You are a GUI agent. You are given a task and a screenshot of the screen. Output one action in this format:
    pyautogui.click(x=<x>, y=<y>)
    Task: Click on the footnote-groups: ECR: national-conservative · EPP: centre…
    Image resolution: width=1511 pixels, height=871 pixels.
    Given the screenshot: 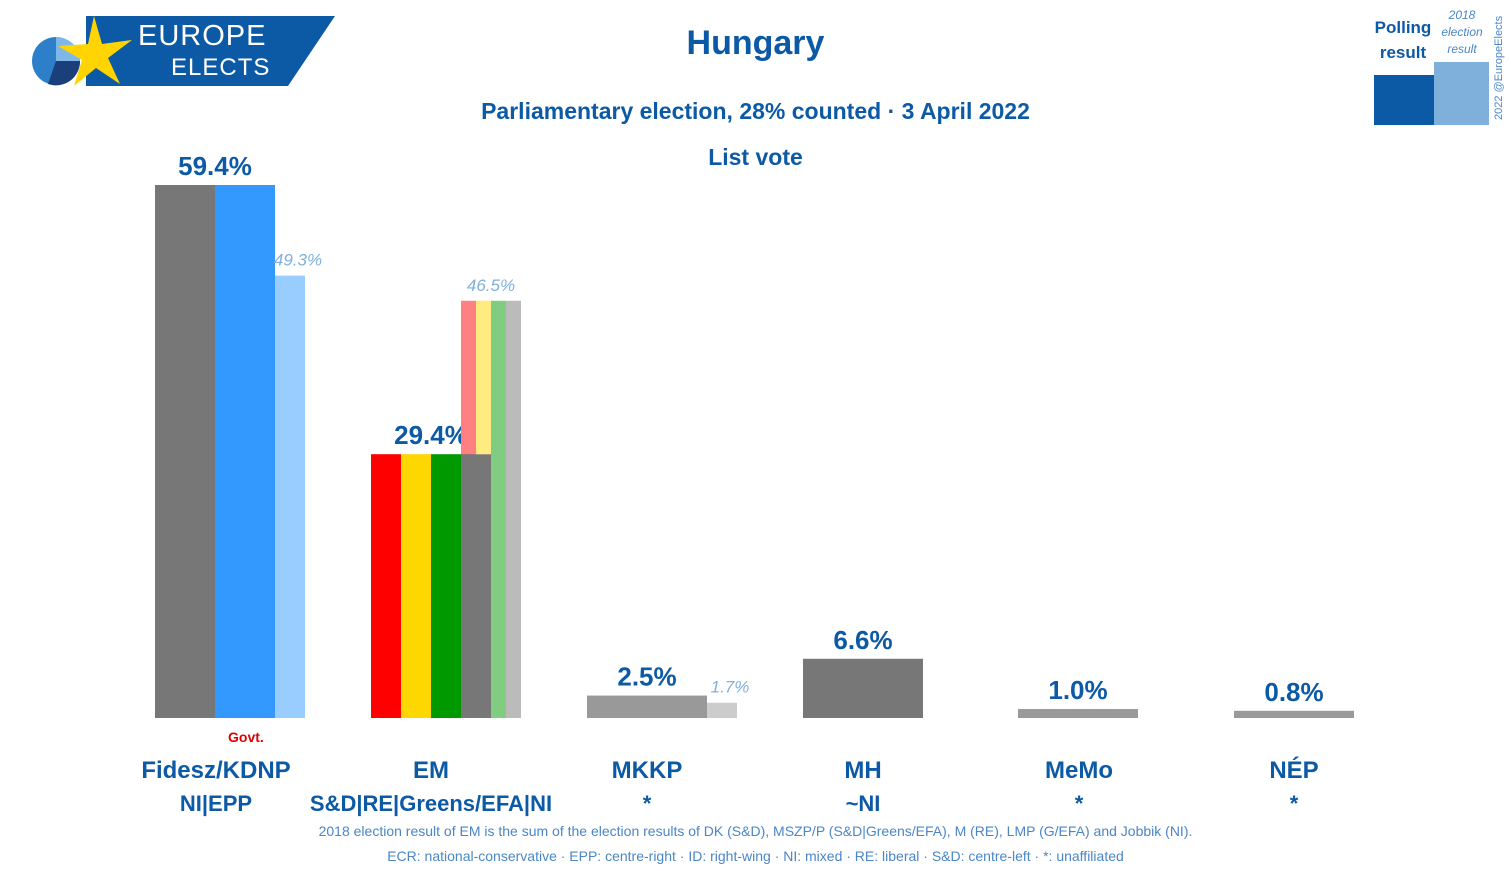 What is the action you would take?
    pyautogui.click(x=755, y=856)
    